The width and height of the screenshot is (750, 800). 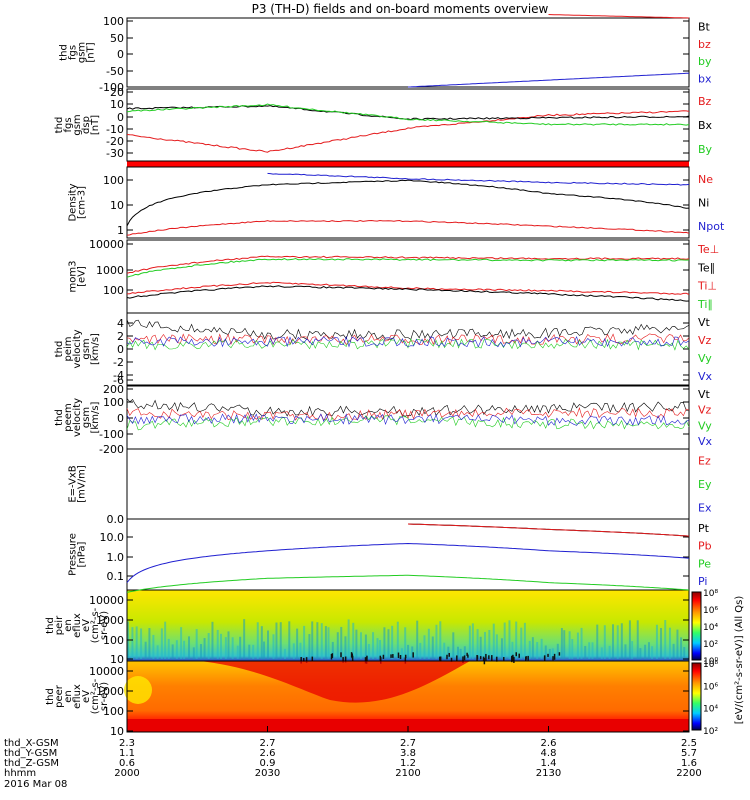 I want to click on series-bz, so click(x=619, y=16).